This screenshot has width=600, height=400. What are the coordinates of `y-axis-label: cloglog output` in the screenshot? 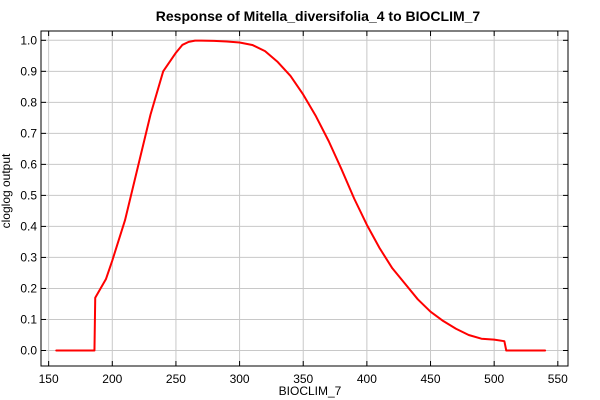 It's located at (6, 190).